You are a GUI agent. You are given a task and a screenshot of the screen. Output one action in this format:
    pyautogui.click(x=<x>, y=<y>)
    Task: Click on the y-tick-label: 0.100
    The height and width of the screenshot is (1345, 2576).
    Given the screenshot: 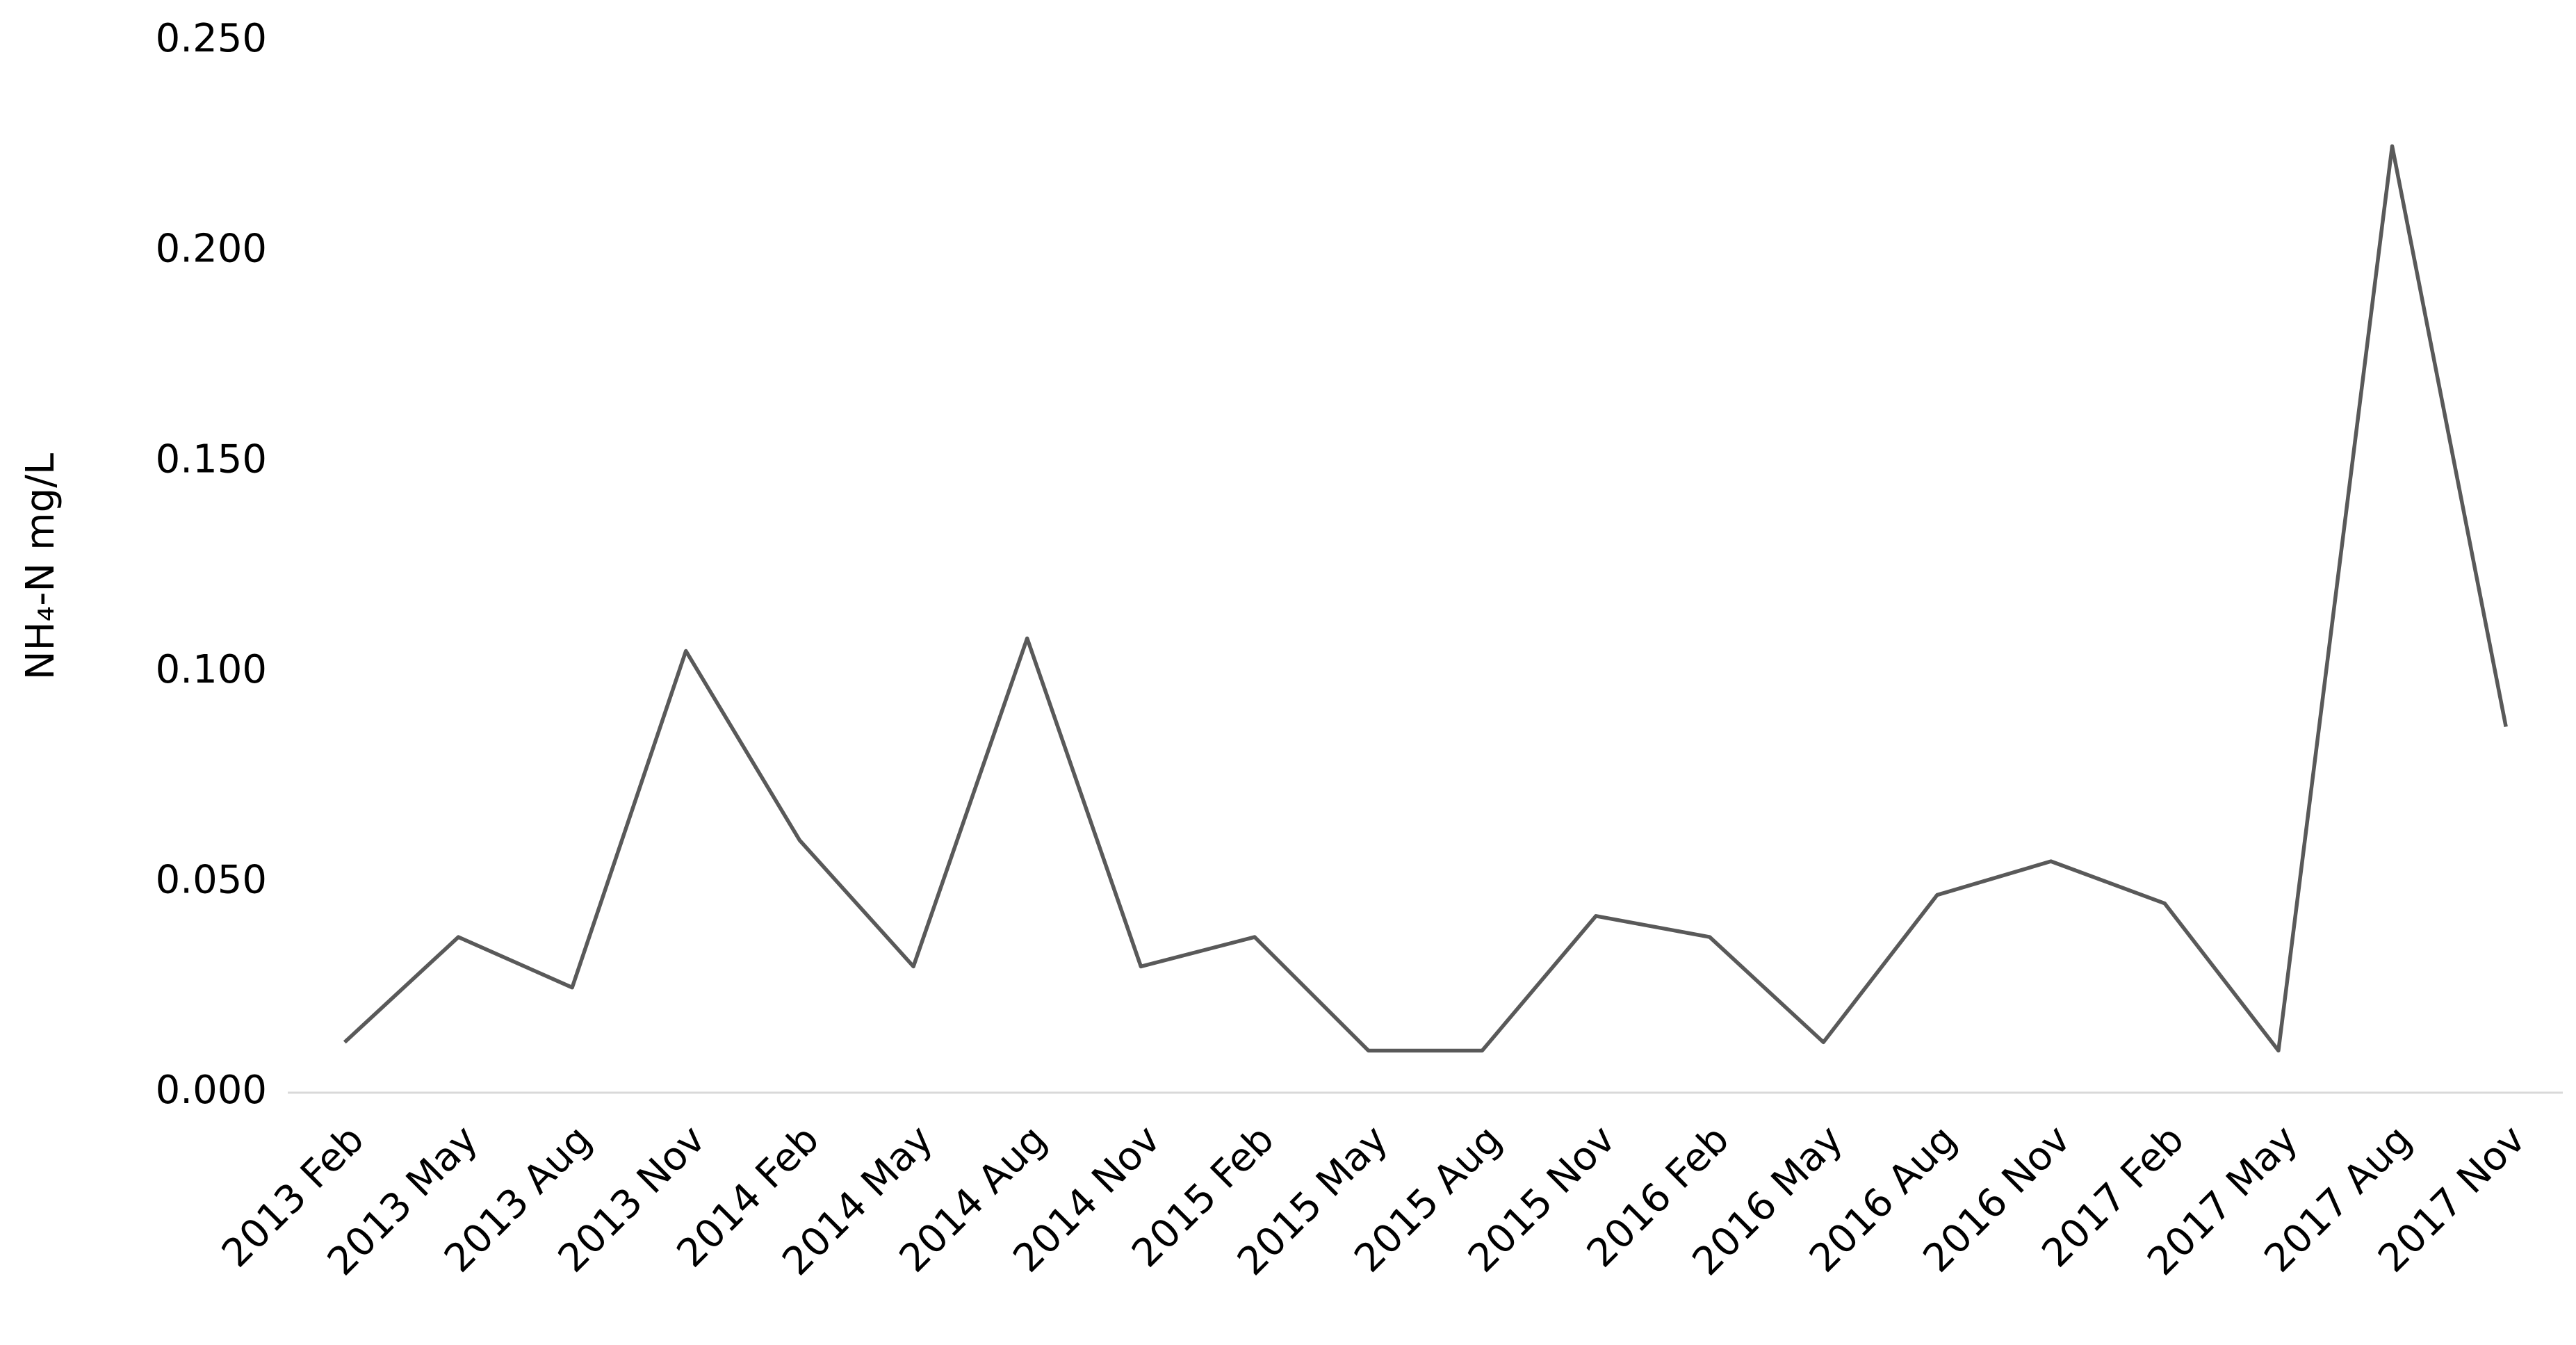 What is the action you would take?
    pyautogui.click(x=211, y=670)
    